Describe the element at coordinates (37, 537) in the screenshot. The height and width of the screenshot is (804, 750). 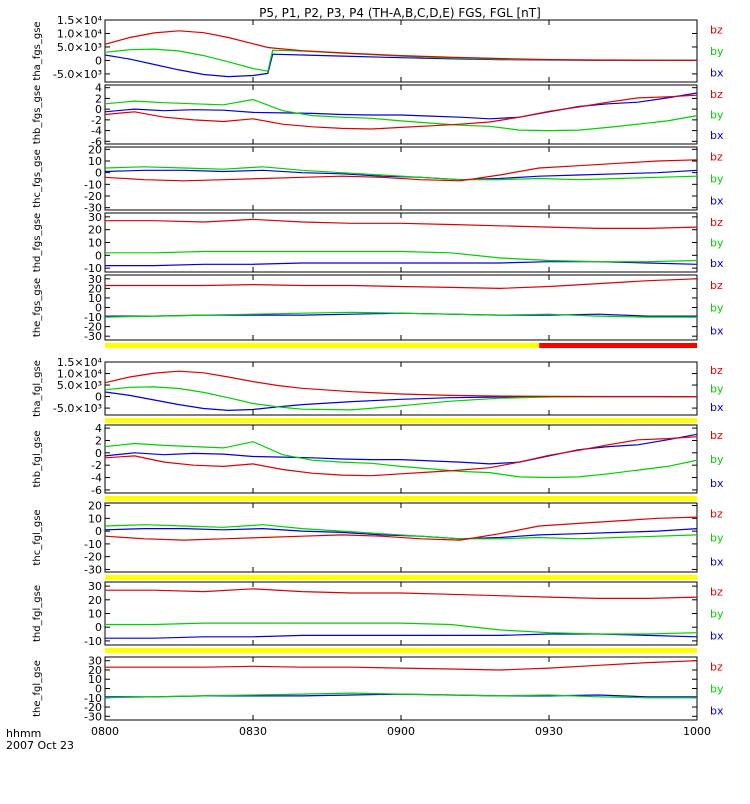
I see `y-axis-label: thc_fgl_gse` at that location.